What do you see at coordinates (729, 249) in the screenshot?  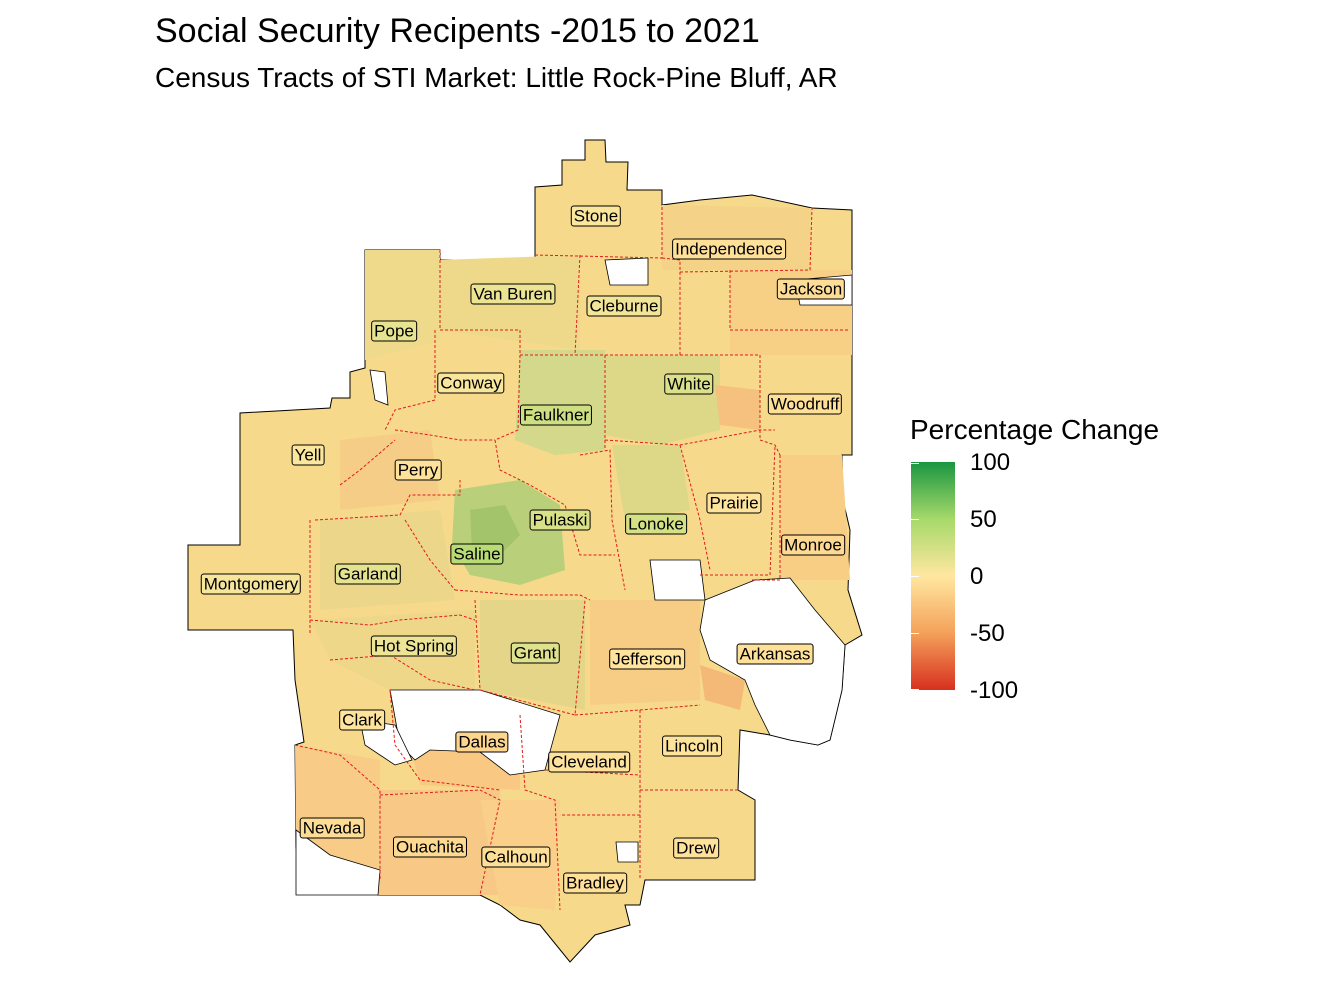 I see `county-label-independence: Independence` at bounding box center [729, 249].